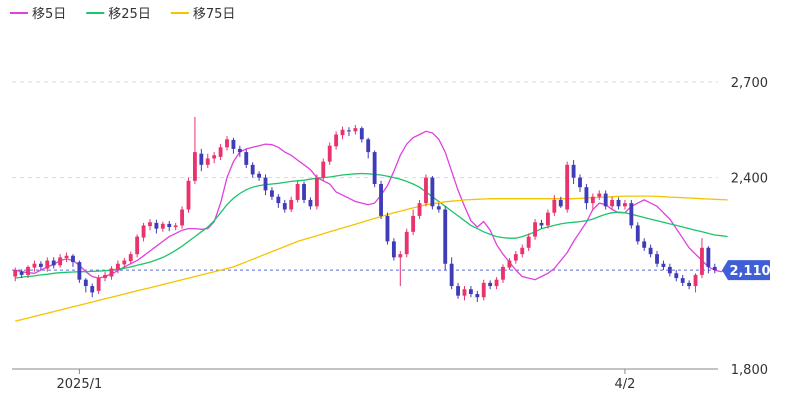  I want to click on legend-label: 移5日, so click(49, 14).